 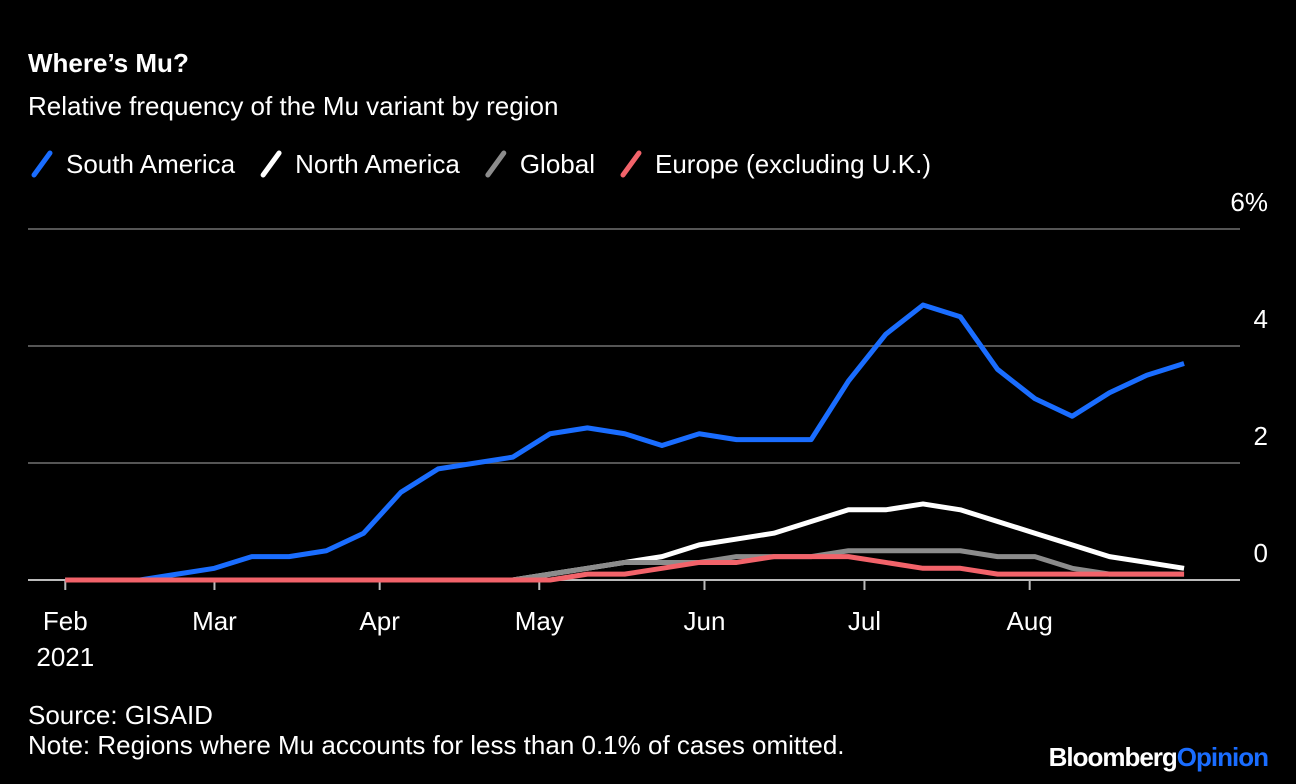 What do you see at coordinates (377, 164) in the screenshot?
I see `legend-label: North America` at bounding box center [377, 164].